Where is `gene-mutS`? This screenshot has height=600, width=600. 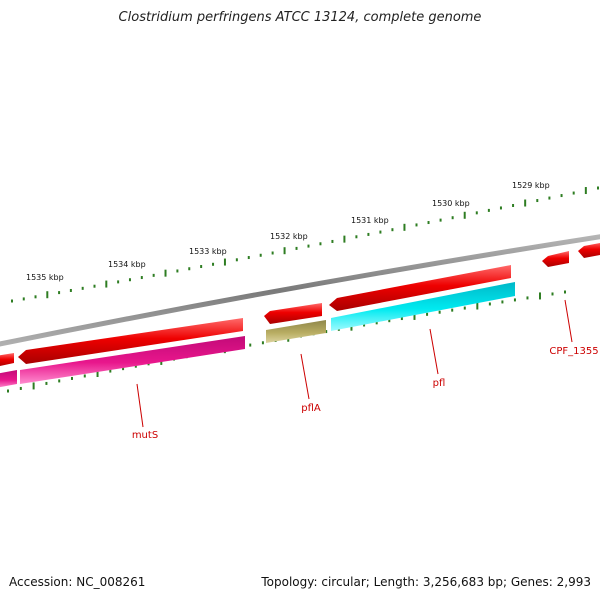
gene-mutS is located at coordinates (132, 360).